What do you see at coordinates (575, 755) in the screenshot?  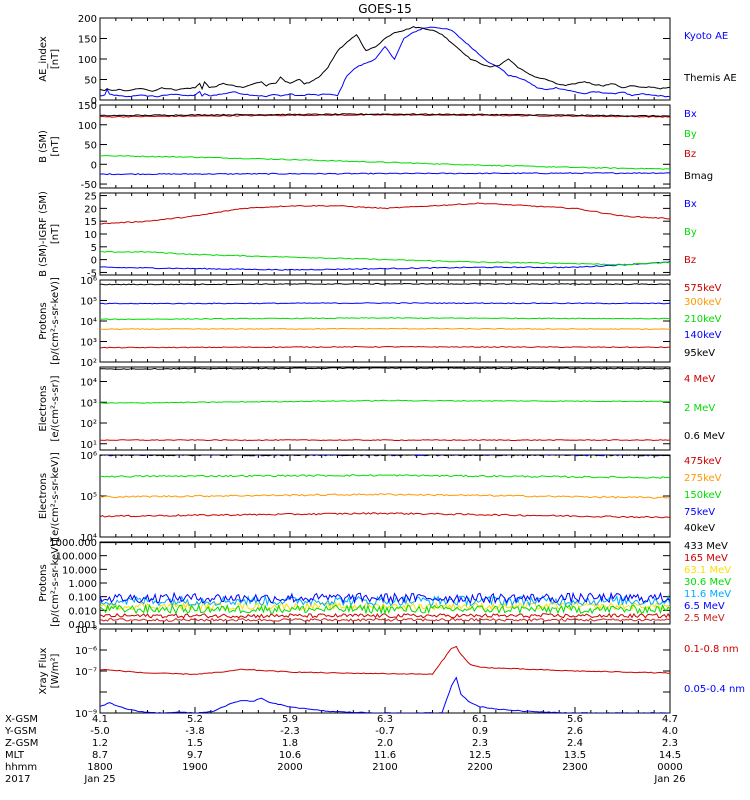 I see `table-cell: 13.5` at bounding box center [575, 755].